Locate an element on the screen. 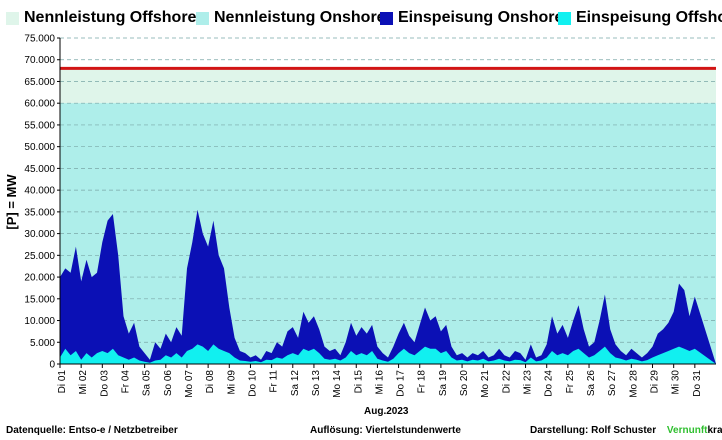 The width and height of the screenshot is (722, 440). brand-part-2: kraft is located at coordinates (714, 430).